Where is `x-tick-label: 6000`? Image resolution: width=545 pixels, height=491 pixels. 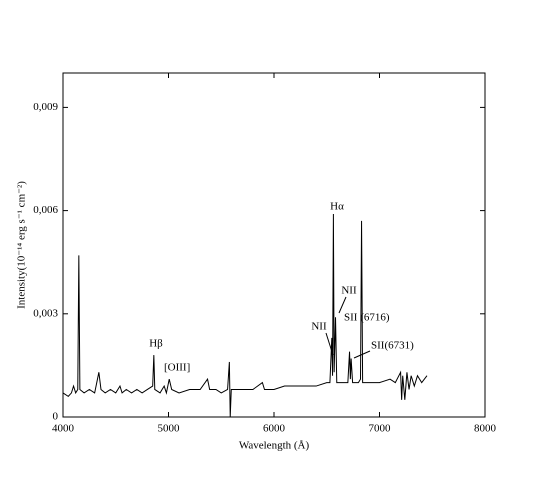
x-tick-label: 6000 is located at coordinates (274, 429).